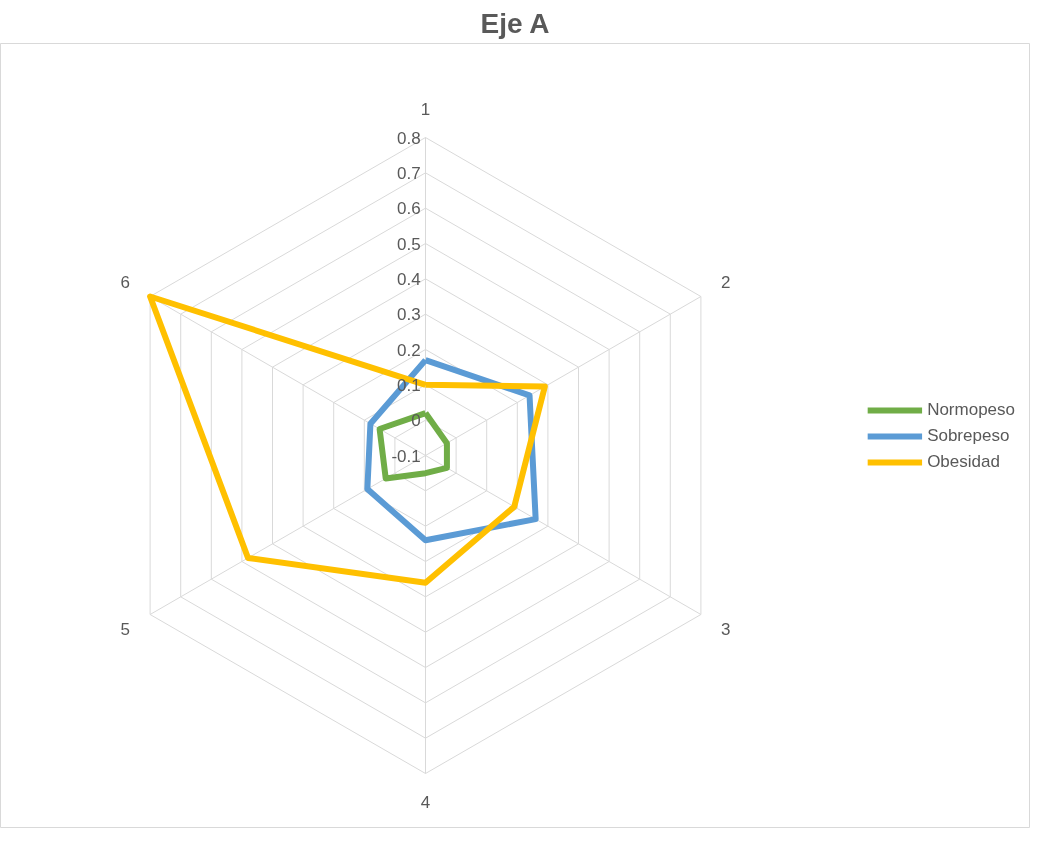  What do you see at coordinates (409, 209) in the screenshot?
I see `y-tick-label: 0.6` at bounding box center [409, 209].